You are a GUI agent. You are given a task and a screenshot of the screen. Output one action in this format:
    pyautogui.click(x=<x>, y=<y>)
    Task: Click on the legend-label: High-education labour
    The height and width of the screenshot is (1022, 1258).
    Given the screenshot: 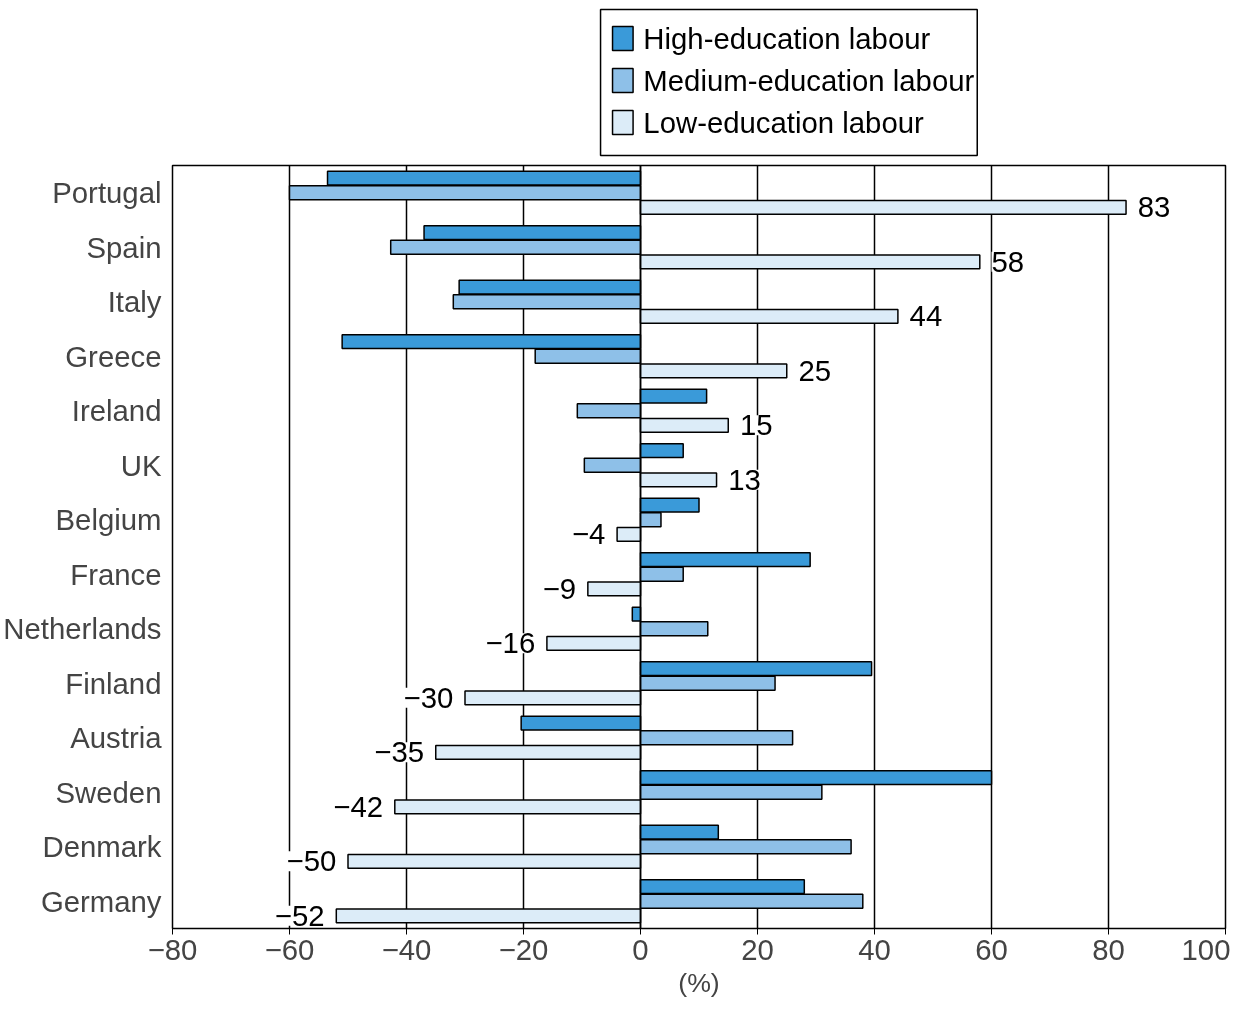 What is the action you would take?
    pyautogui.click(x=787, y=38)
    